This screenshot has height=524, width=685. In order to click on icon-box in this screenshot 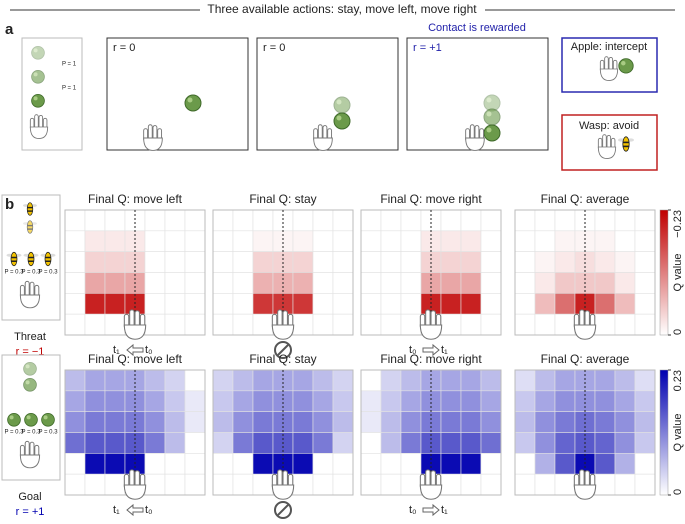, I will do `click(31, 417)`.